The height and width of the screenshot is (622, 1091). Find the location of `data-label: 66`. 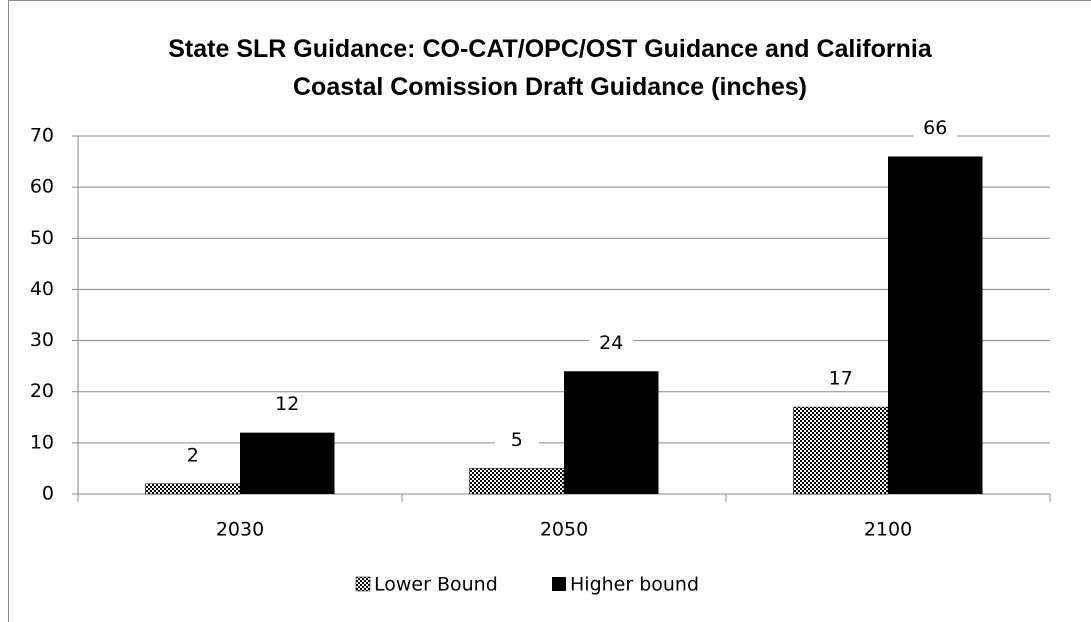

data-label: 66 is located at coordinates (935, 128).